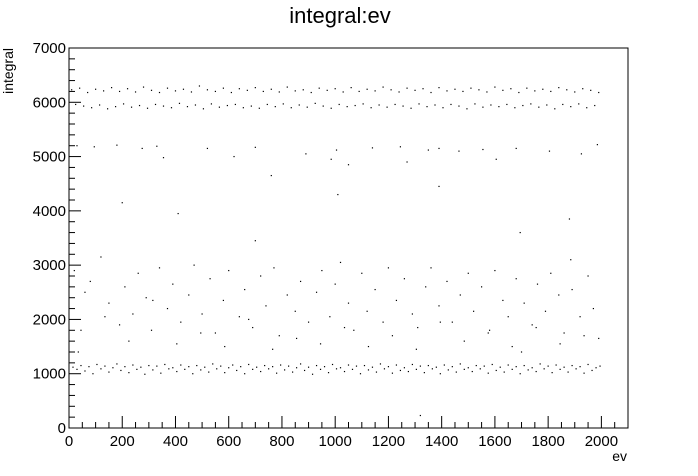  What do you see at coordinates (441, 441) in the screenshot?
I see `x-tick-label: 1400` at bounding box center [441, 441].